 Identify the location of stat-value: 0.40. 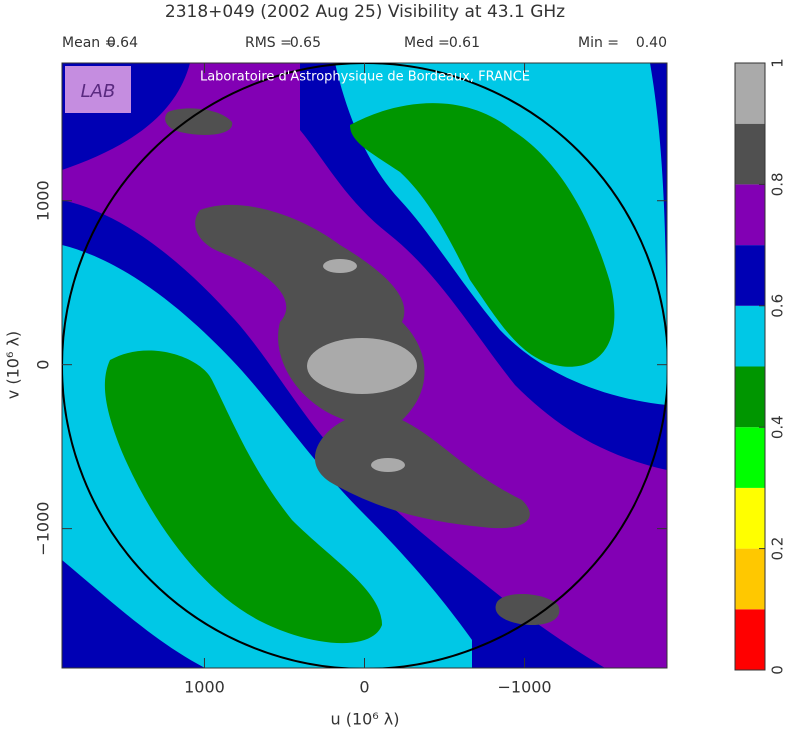
(651, 43).